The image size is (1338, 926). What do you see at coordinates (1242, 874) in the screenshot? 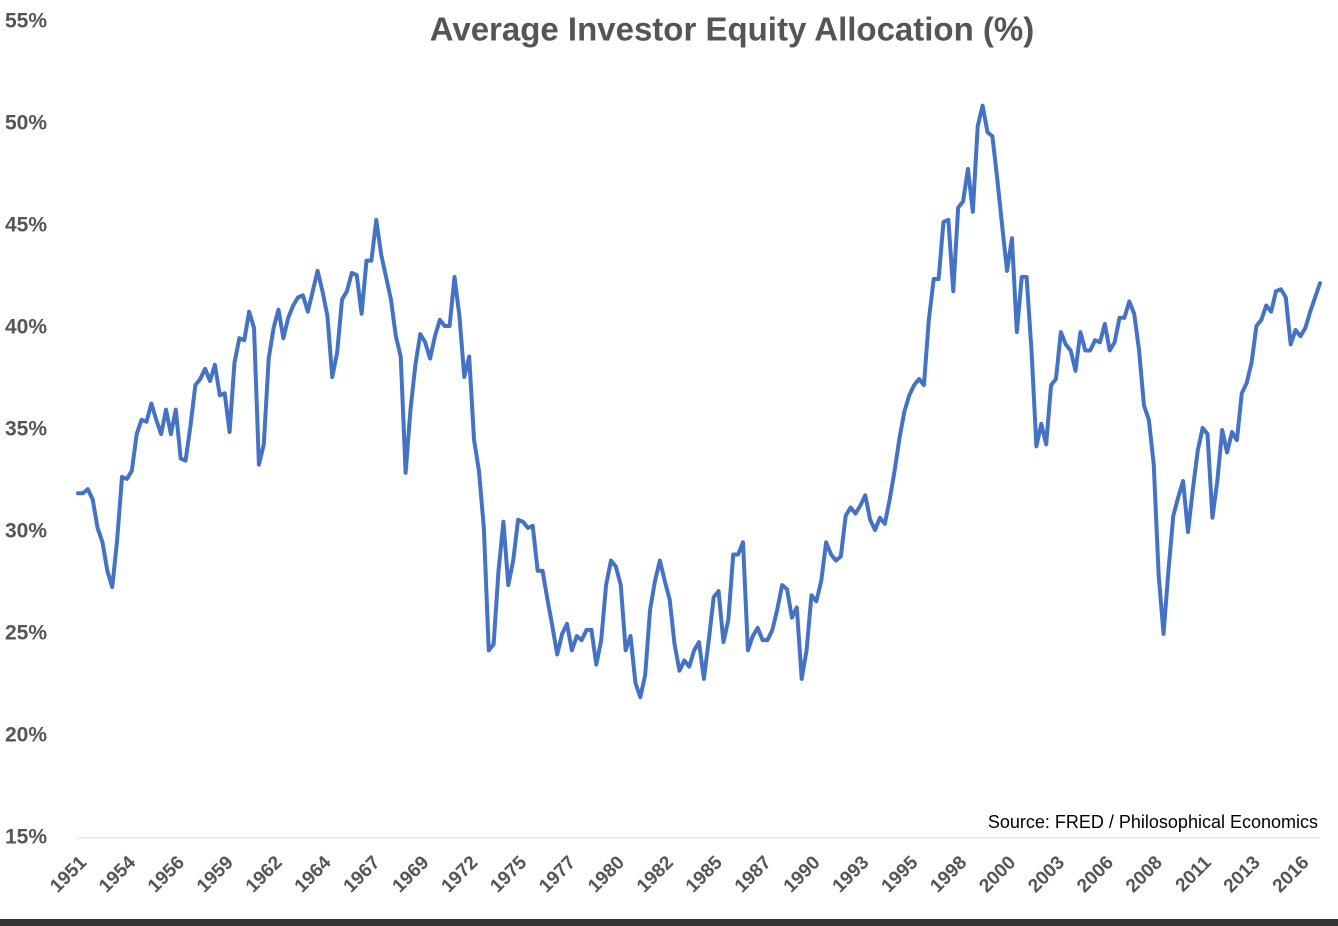
I see `x-tick-label: 2013` at bounding box center [1242, 874].